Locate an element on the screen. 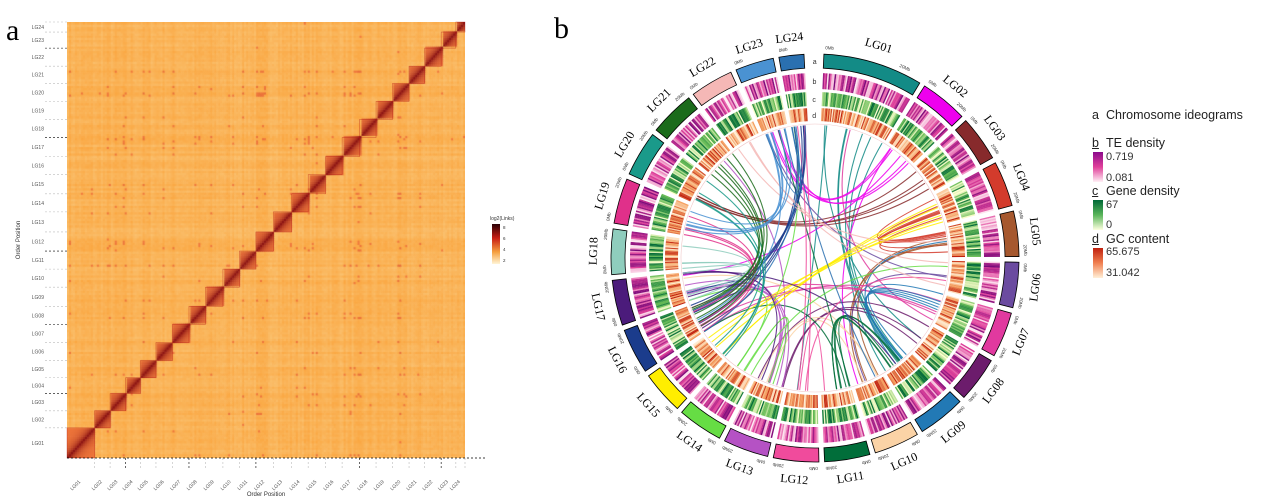  chromosome-label: LG08 is located at coordinates (993, 390).